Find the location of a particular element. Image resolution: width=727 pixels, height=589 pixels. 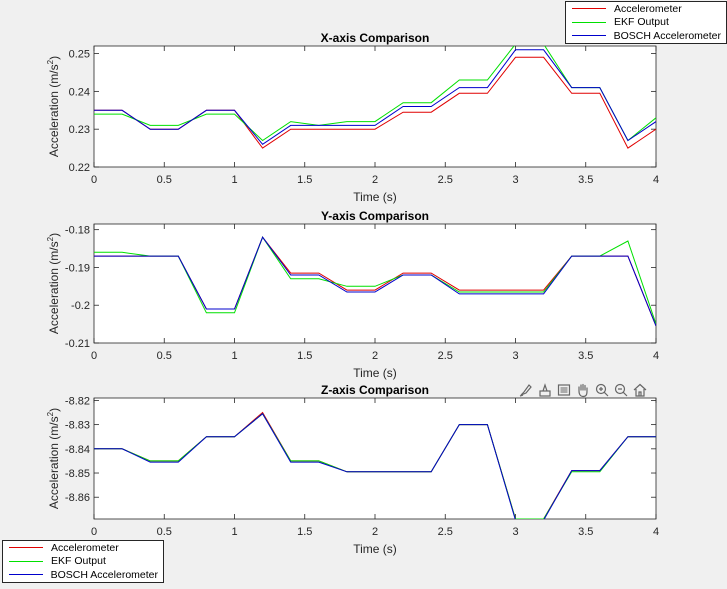

y-tick-label: 0.22 is located at coordinates (79, 168).